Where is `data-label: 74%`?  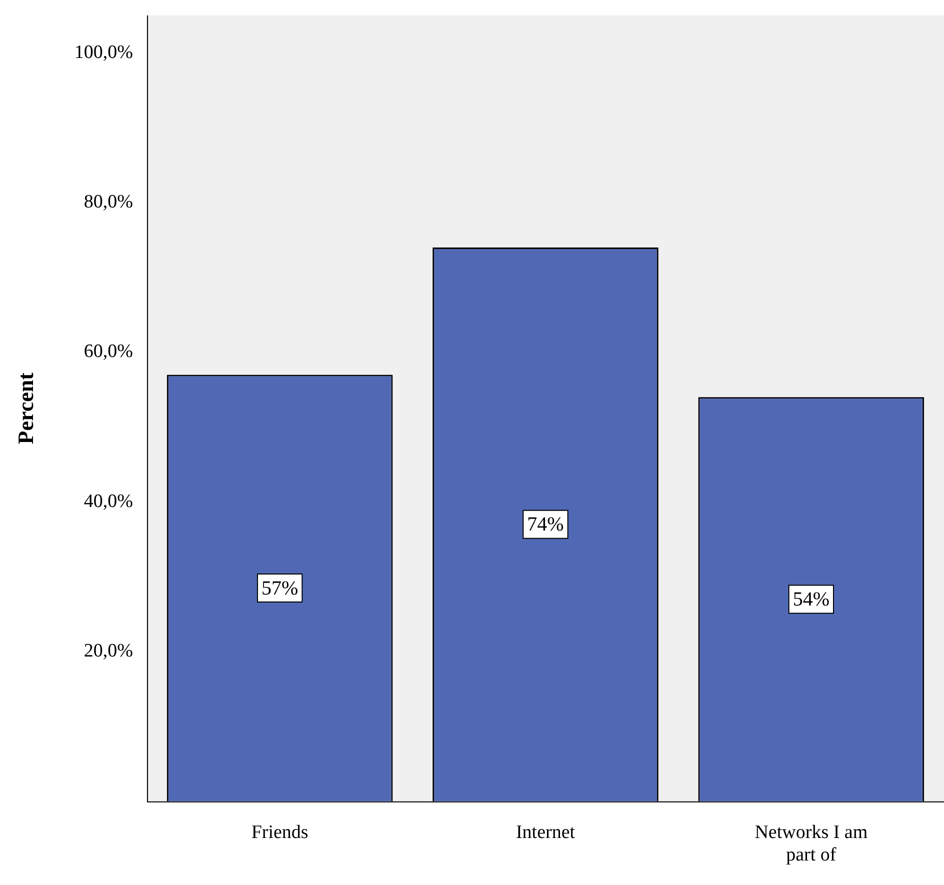 data-label: 74% is located at coordinates (545, 525).